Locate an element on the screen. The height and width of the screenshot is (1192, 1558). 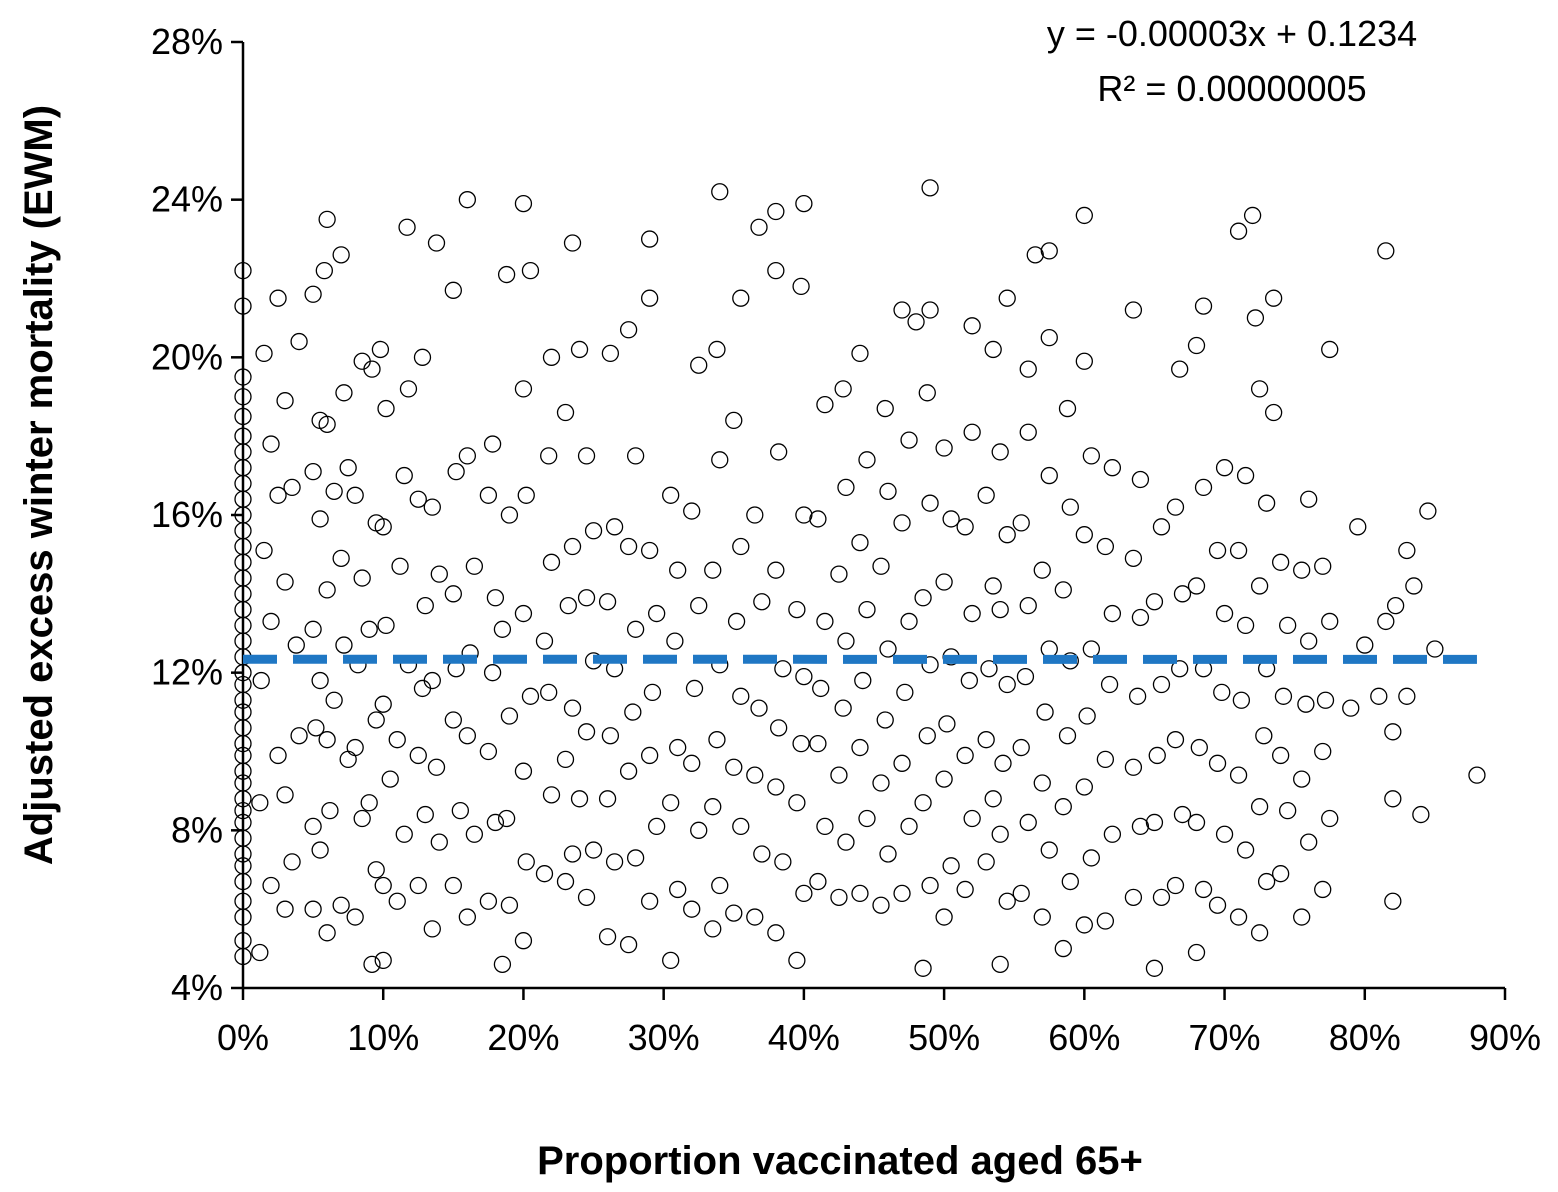
x-tick-label: 10% is located at coordinates (383, 1037).